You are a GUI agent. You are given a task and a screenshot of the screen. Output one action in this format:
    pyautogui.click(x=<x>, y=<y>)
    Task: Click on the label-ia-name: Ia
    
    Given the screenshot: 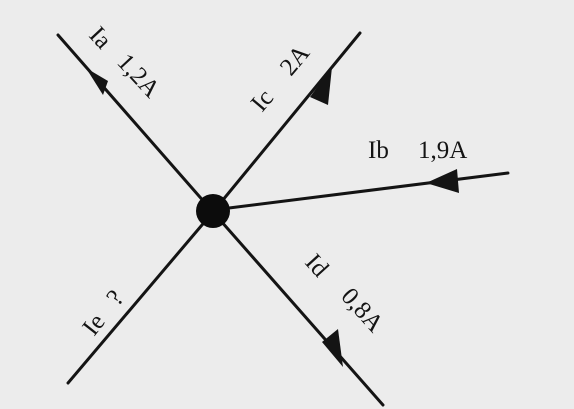 What is the action you would take?
    pyautogui.click(x=100, y=38)
    